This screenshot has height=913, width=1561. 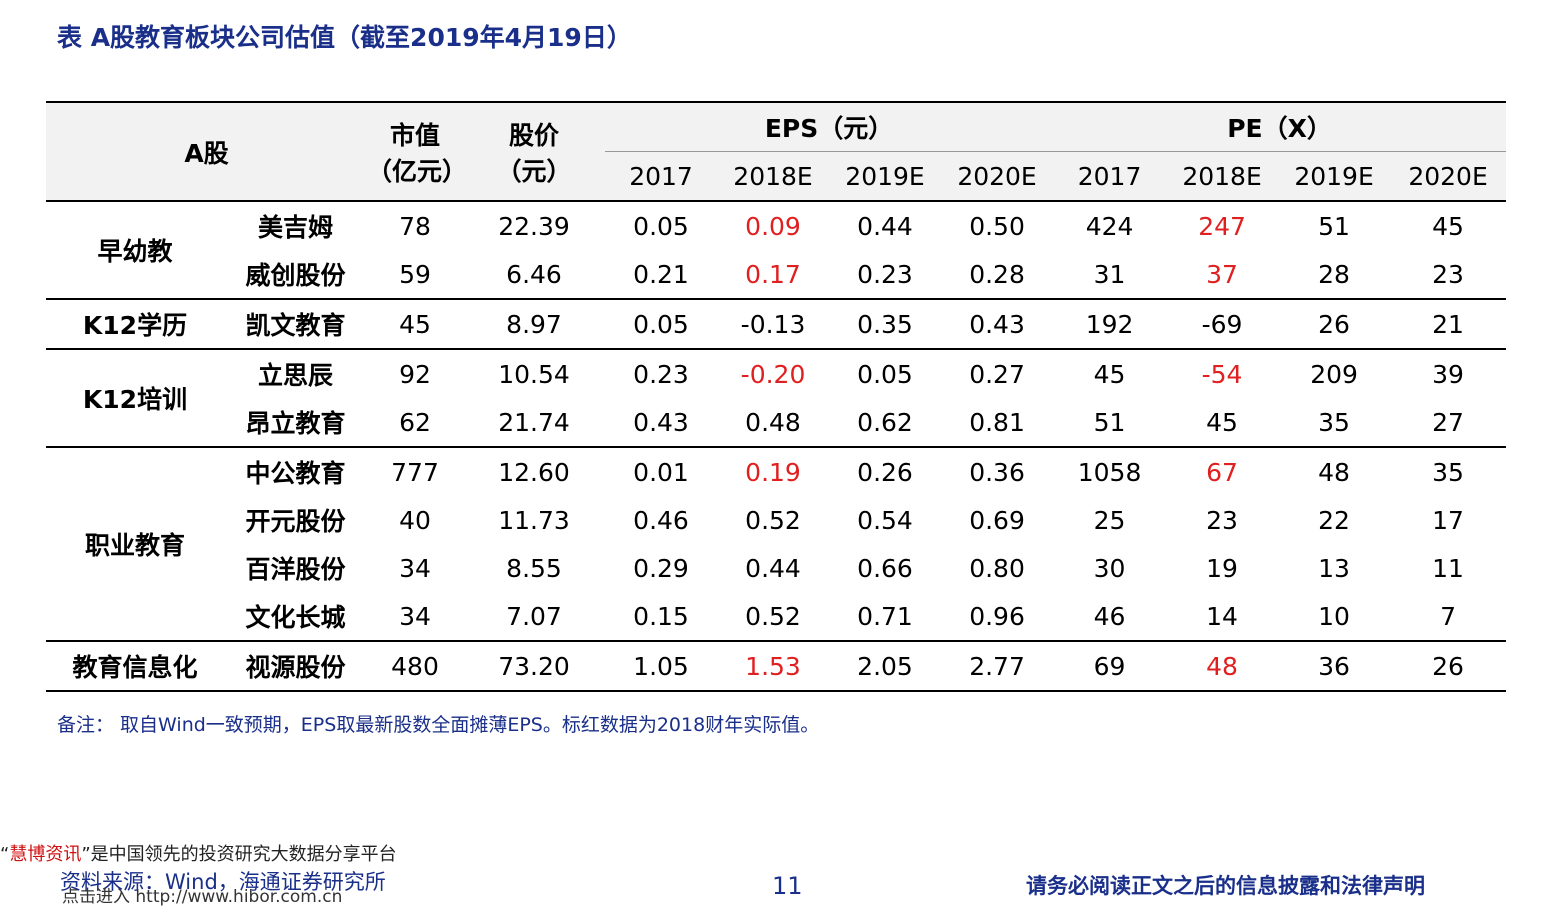 I want to click on price-cell: 8.97, so click(x=534, y=323).